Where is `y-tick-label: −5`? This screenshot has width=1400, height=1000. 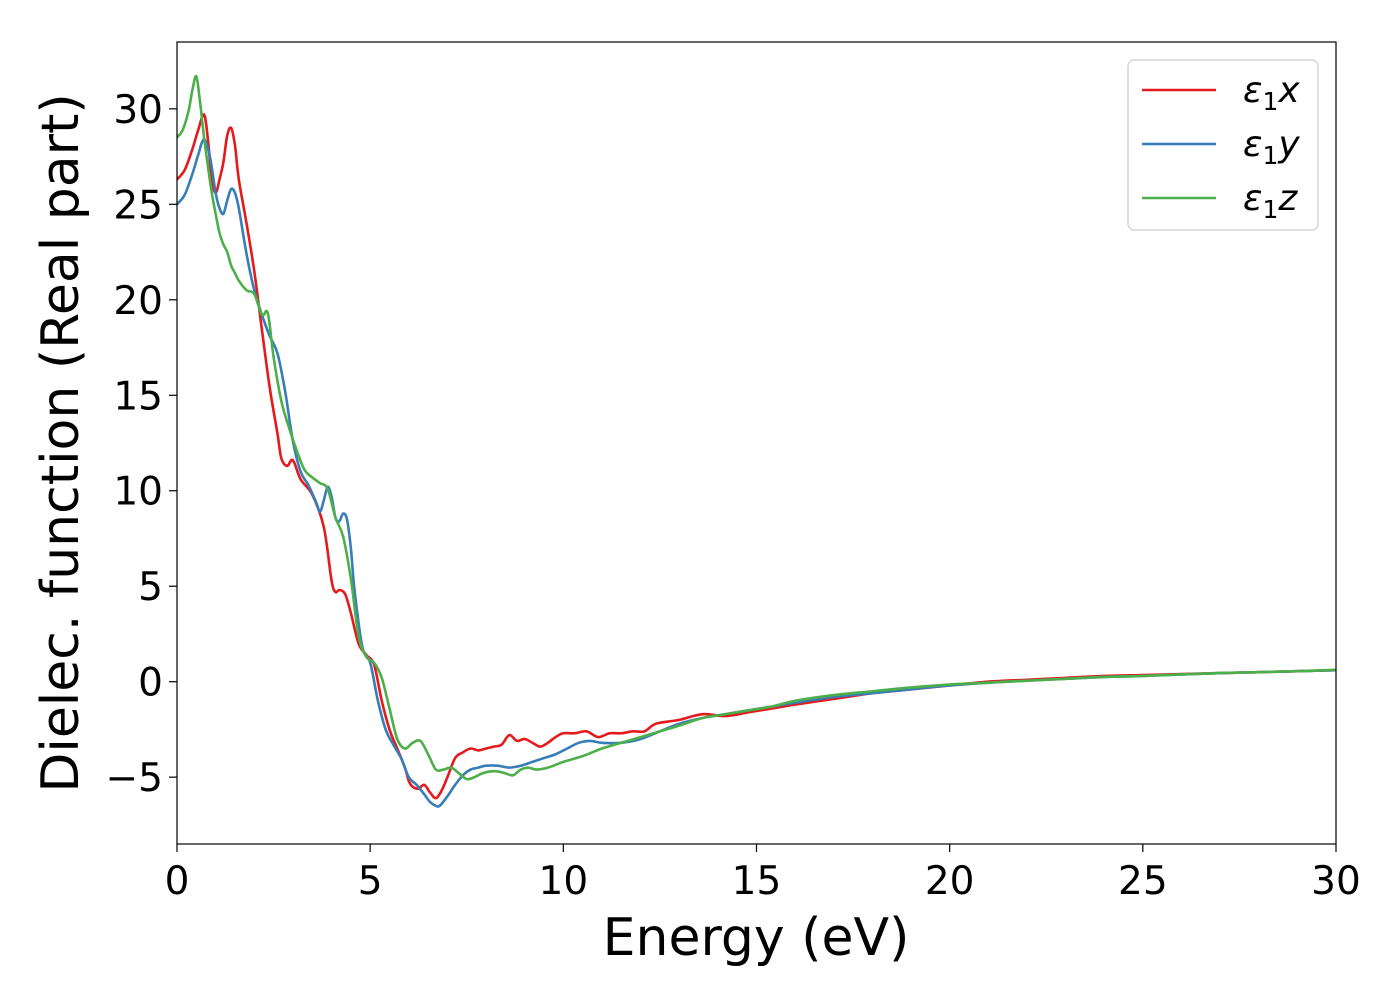 y-tick-label: −5 is located at coordinates (135, 778).